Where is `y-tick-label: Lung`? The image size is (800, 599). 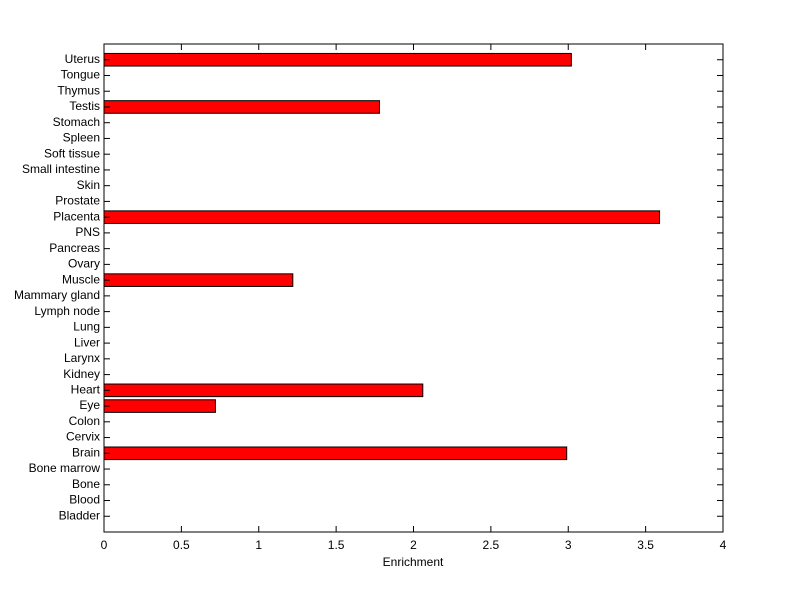 y-tick-label: Lung is located at coordinates (86, 327).